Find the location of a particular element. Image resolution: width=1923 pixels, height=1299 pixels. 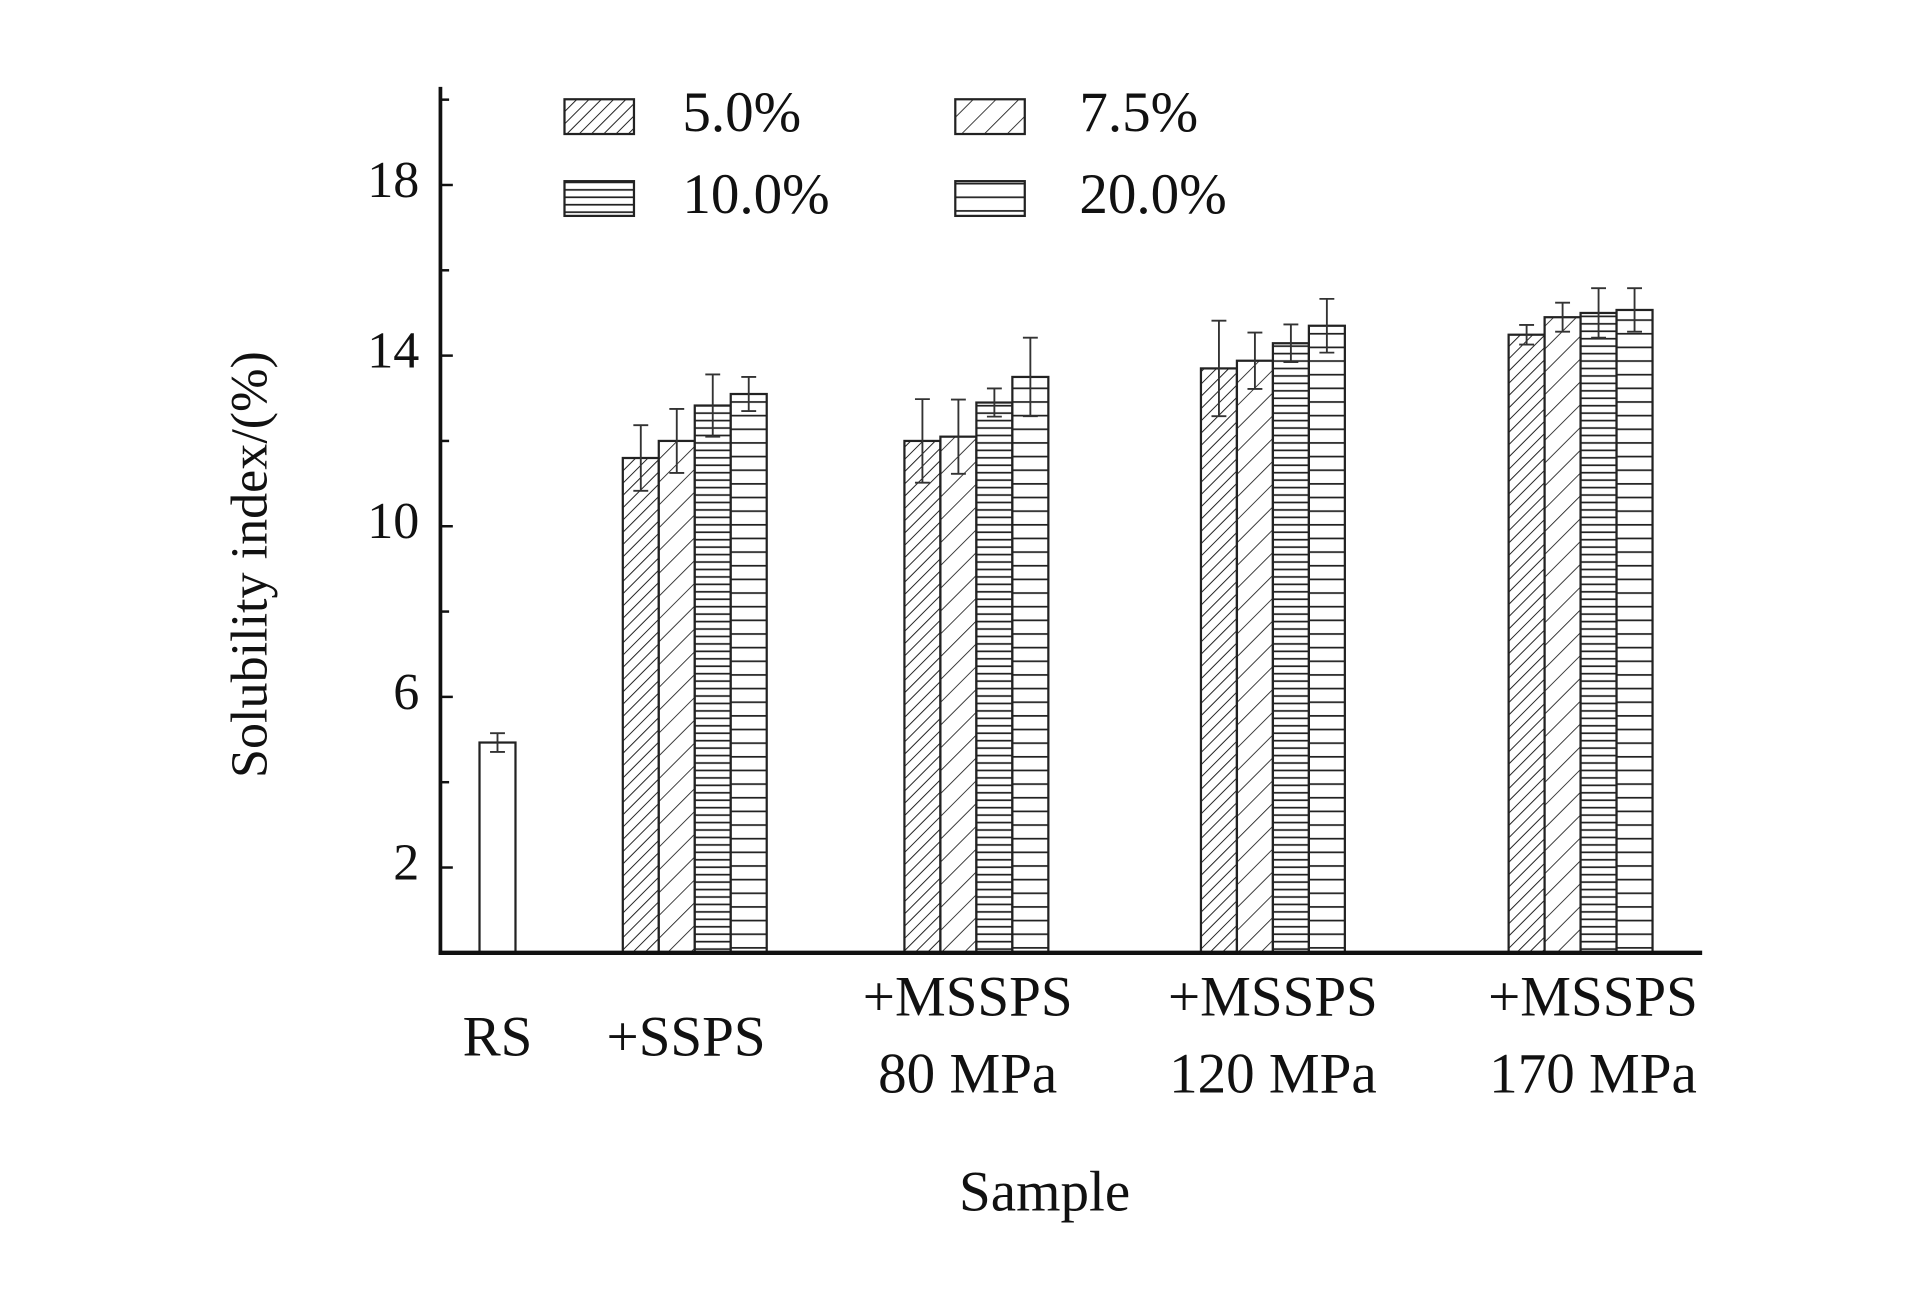

y-tick-label: 6 is located at coordinates (406, 692).